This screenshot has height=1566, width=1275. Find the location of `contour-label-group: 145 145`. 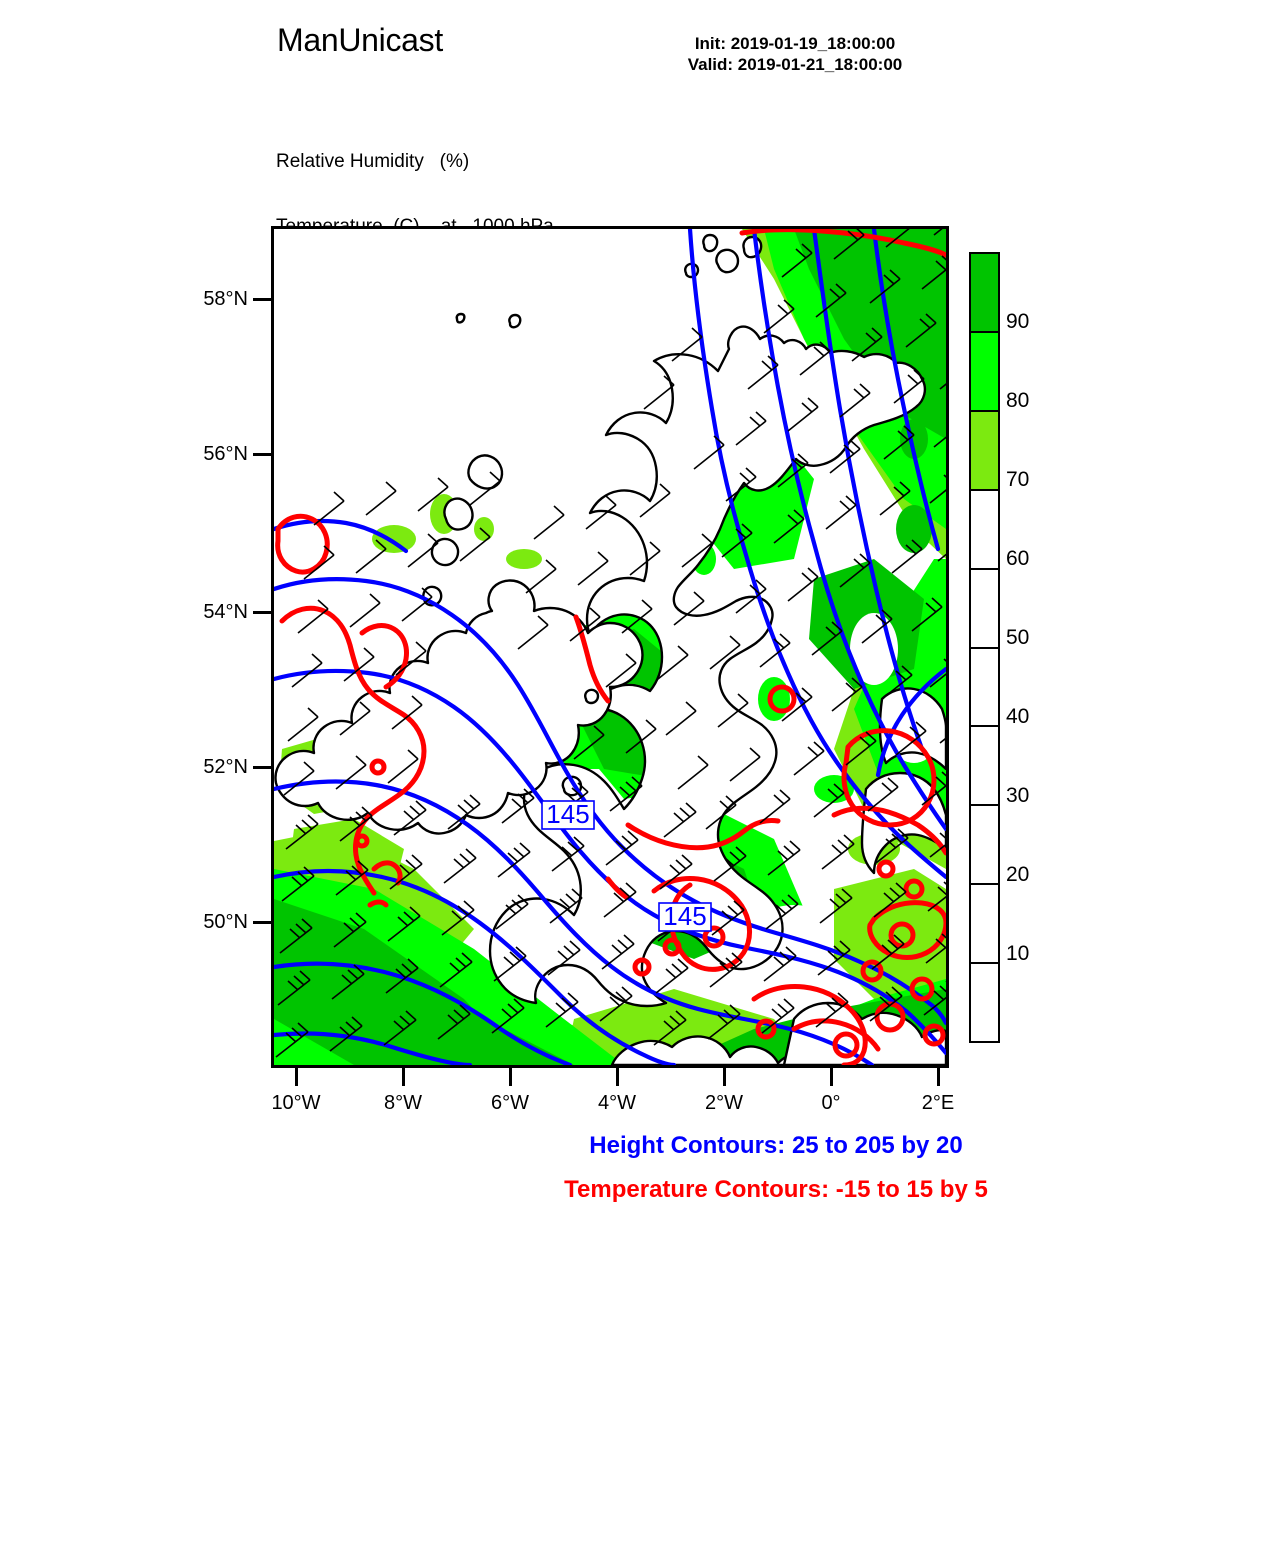

contour-label-group: 145 145 is located at coordinates (626, 865).